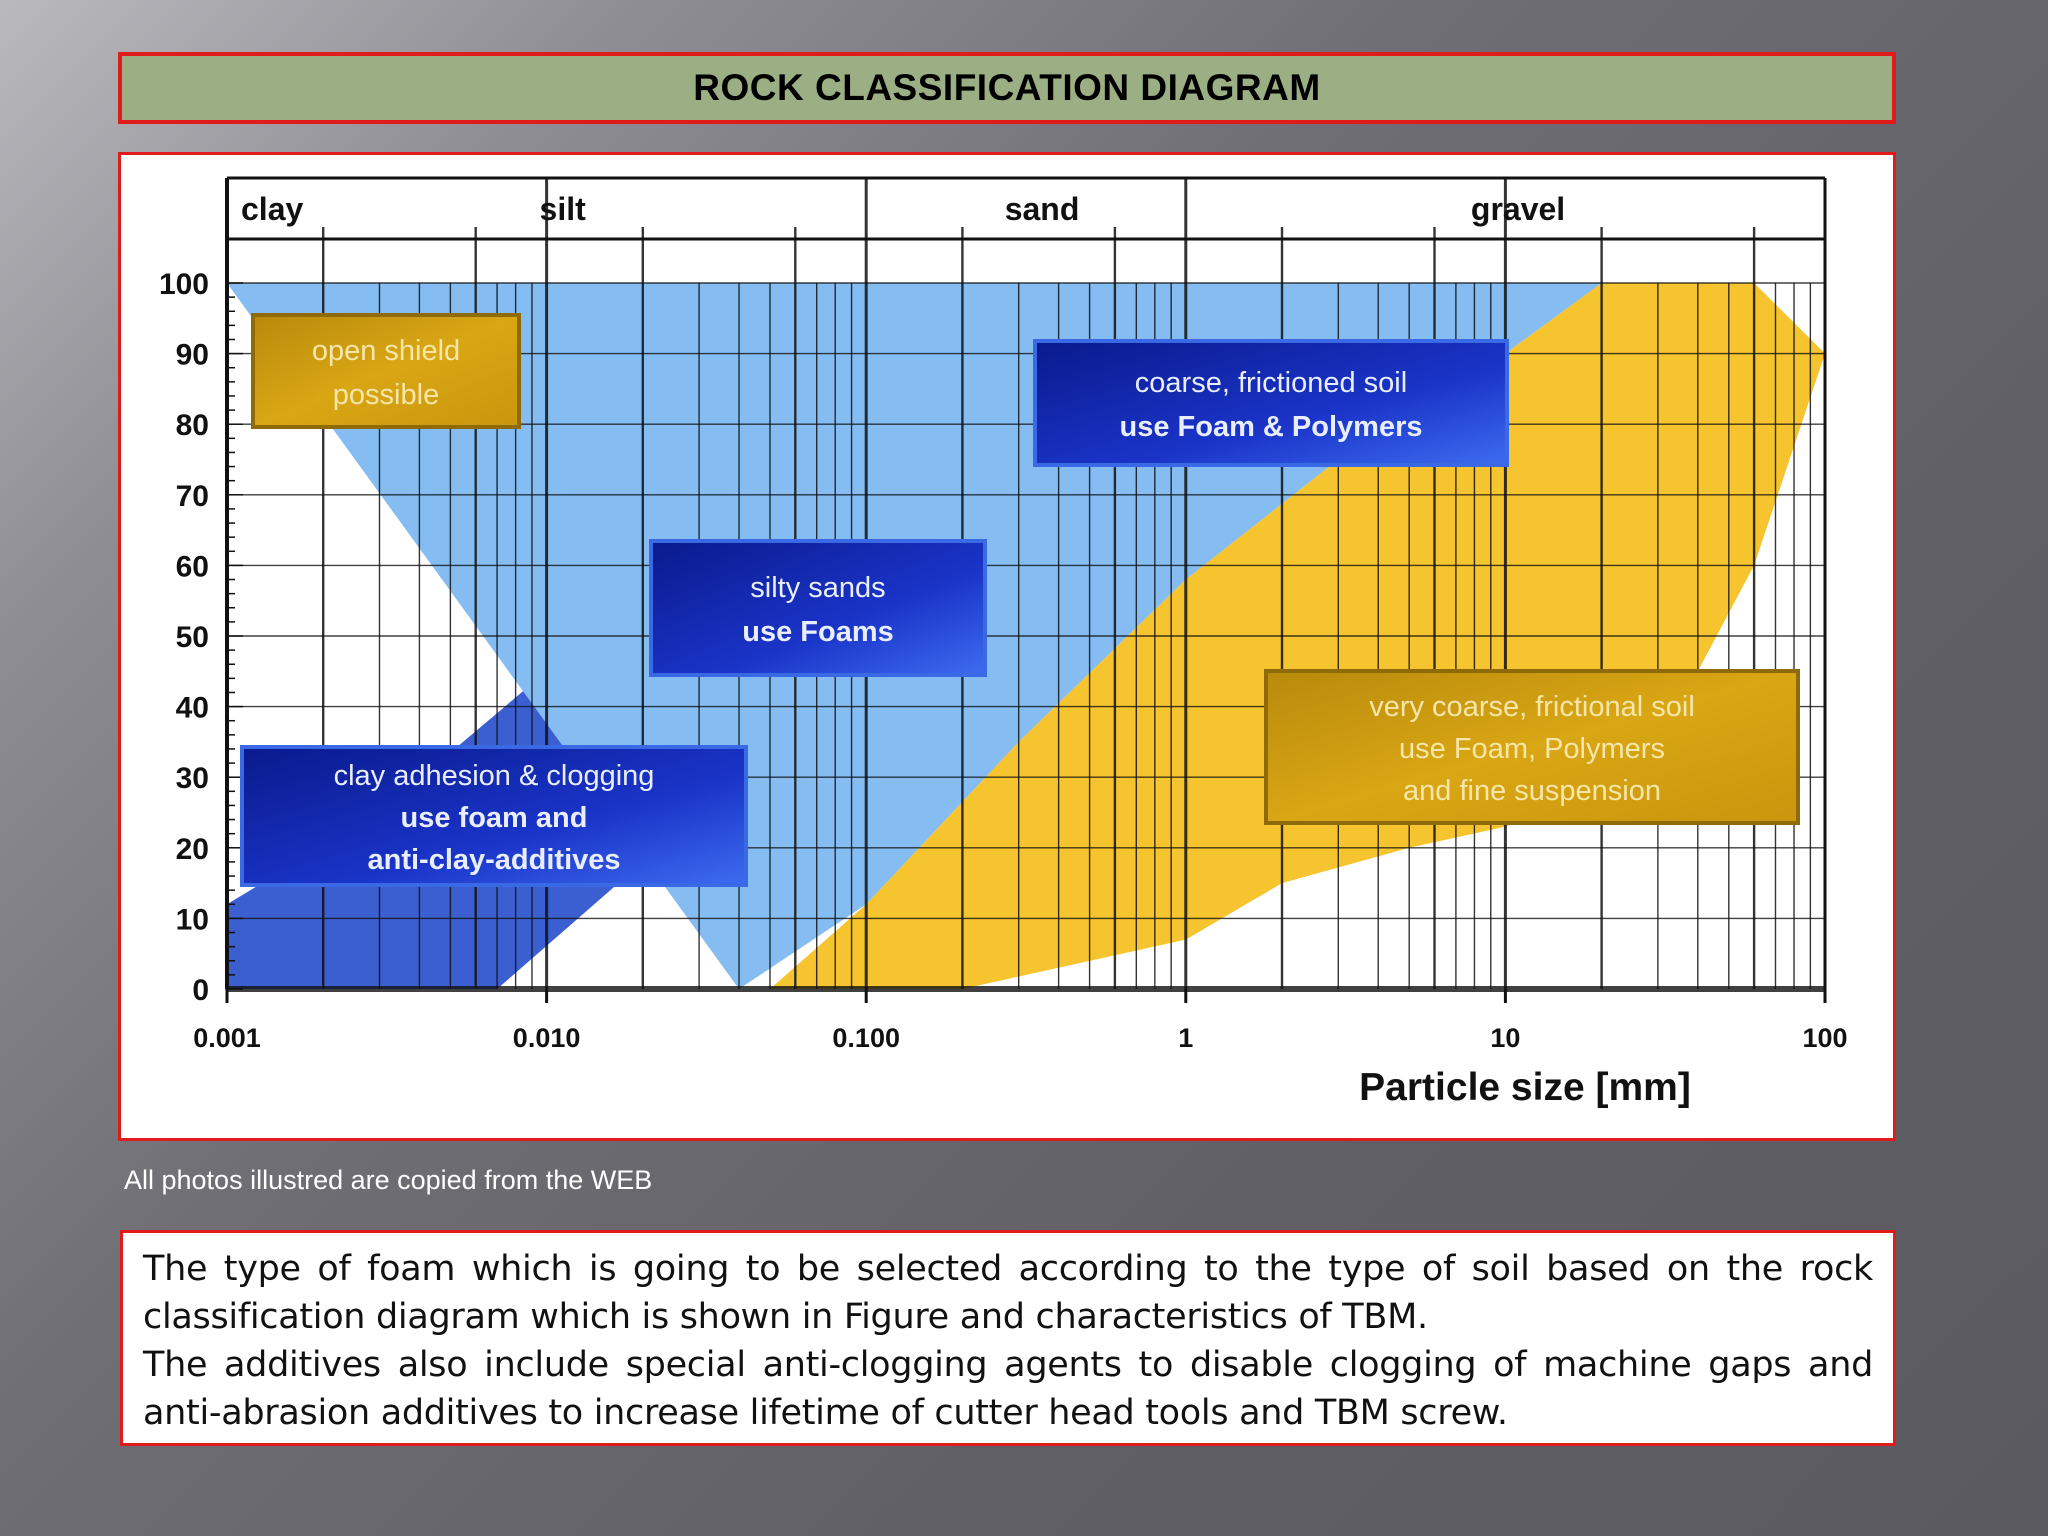  Describe the element at coordinates (200, 990) in the screenshot. I see `y-tick-label: 0` at that location.